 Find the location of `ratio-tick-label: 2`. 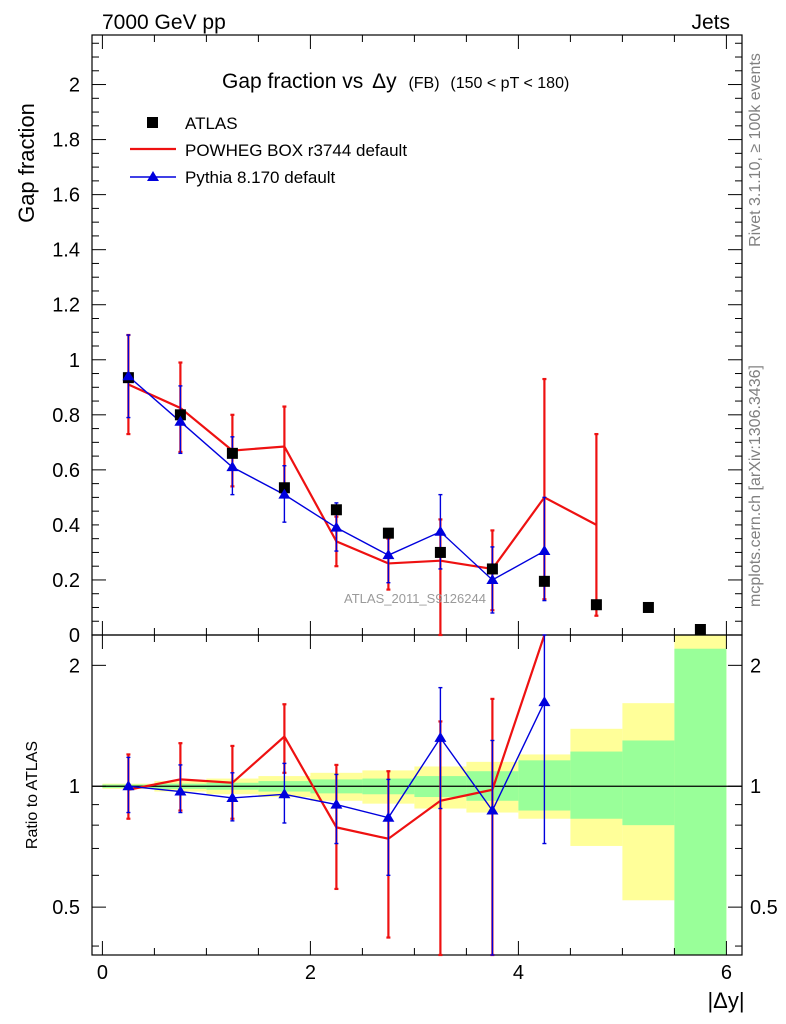

ratio-tick-label: 2 is located at coordinates (74, 666).